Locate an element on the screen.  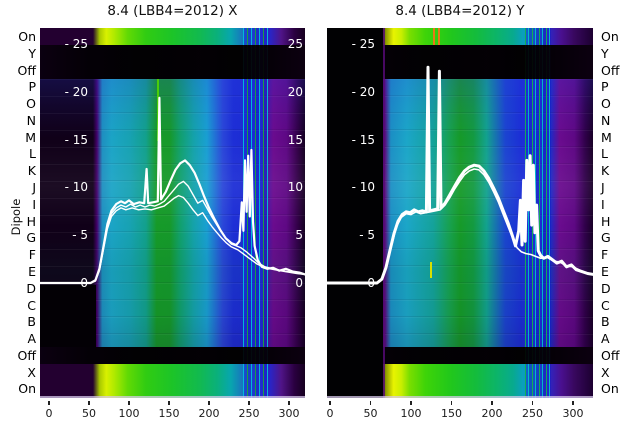
accent-line-lime is located at coordinates (158, 110).